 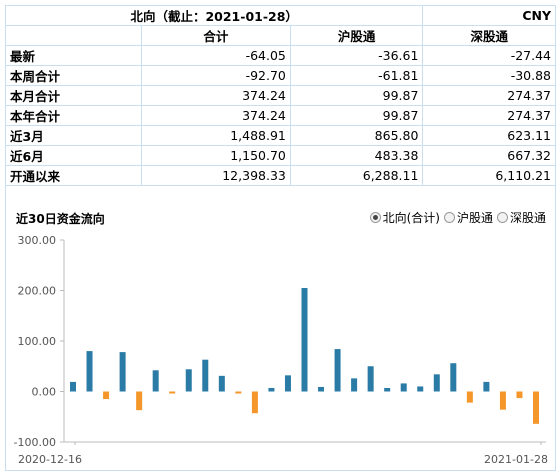 What do you see at coordinates (356, 175) in the screenshot?
I see `cell-sh: 6,288.11` at bounding box center [356, 175].